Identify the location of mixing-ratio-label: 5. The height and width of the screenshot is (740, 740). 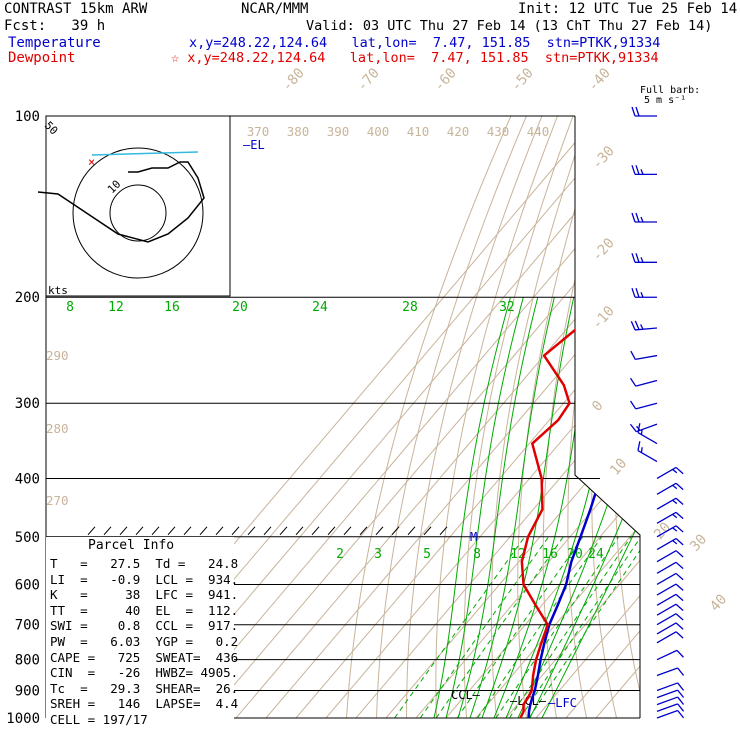
(427, 554).